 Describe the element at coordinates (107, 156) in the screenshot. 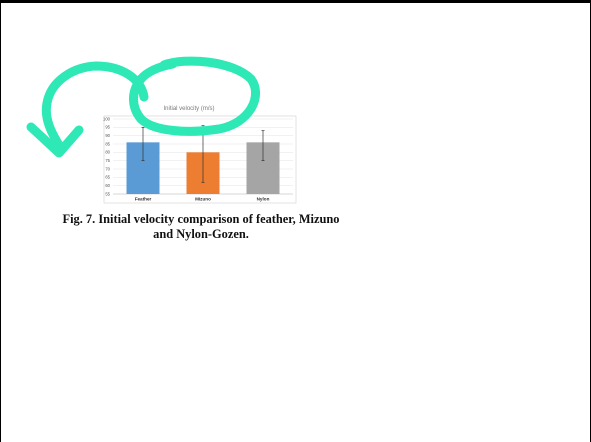

I see `y-axis-ticks: 55 60 65 70 75 80 85 90 95 100` at that location.